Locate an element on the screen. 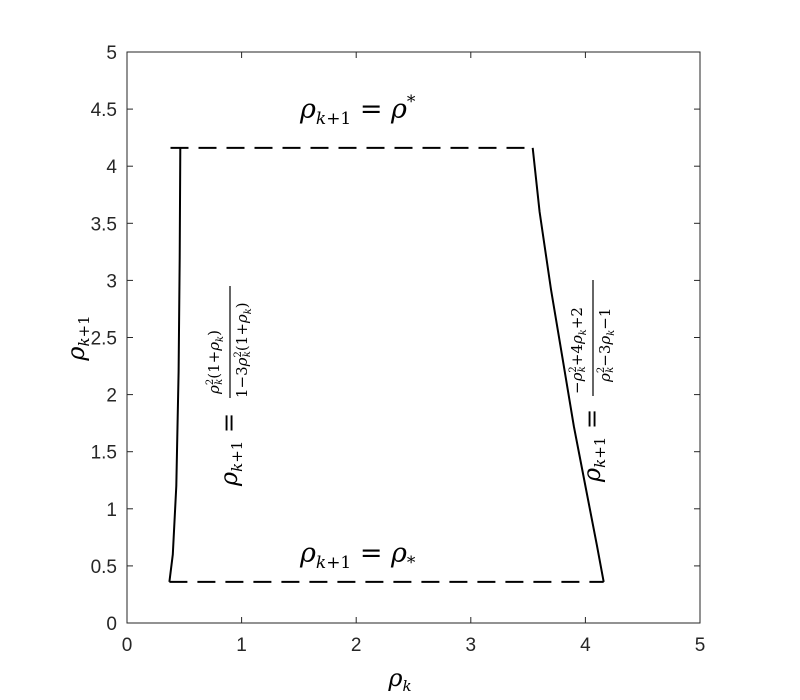 The width and height of the screenshot is (800, 700). y-tick-label: 0.5 is located at coordinates (104, 567).